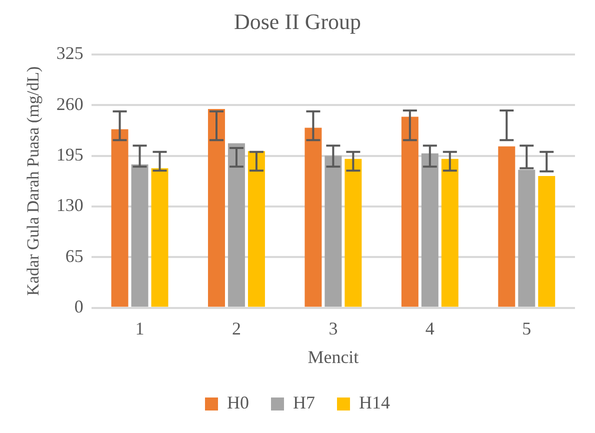 This screenshot has width=595, height=433. I want to click on y-tick-label: 0, so click(79, 306).